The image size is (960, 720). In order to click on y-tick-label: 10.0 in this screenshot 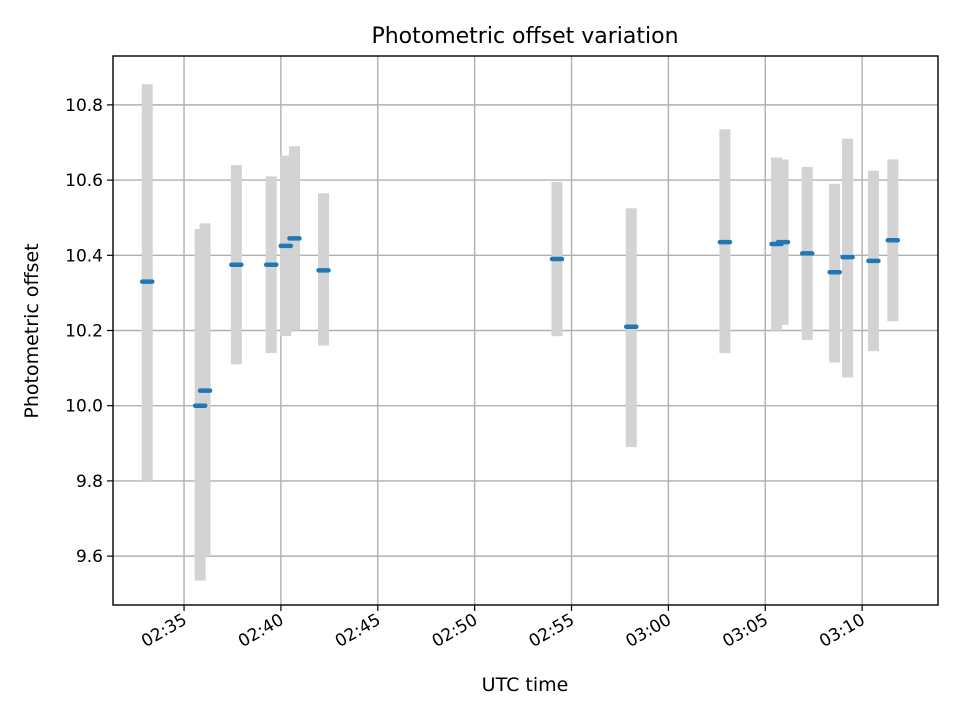, I will do `click(84, 407)`.